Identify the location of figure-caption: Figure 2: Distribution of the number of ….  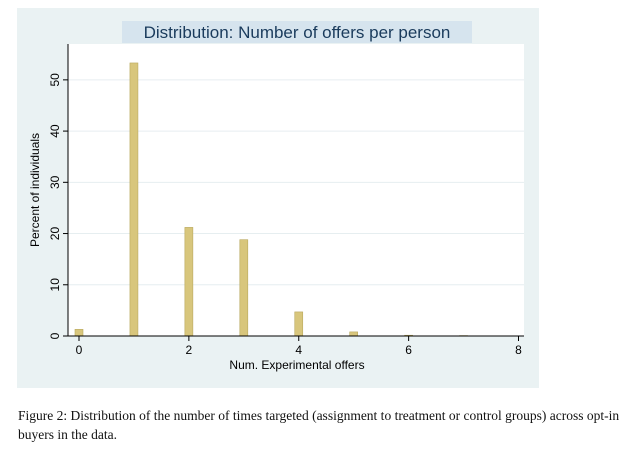
(319, 425).